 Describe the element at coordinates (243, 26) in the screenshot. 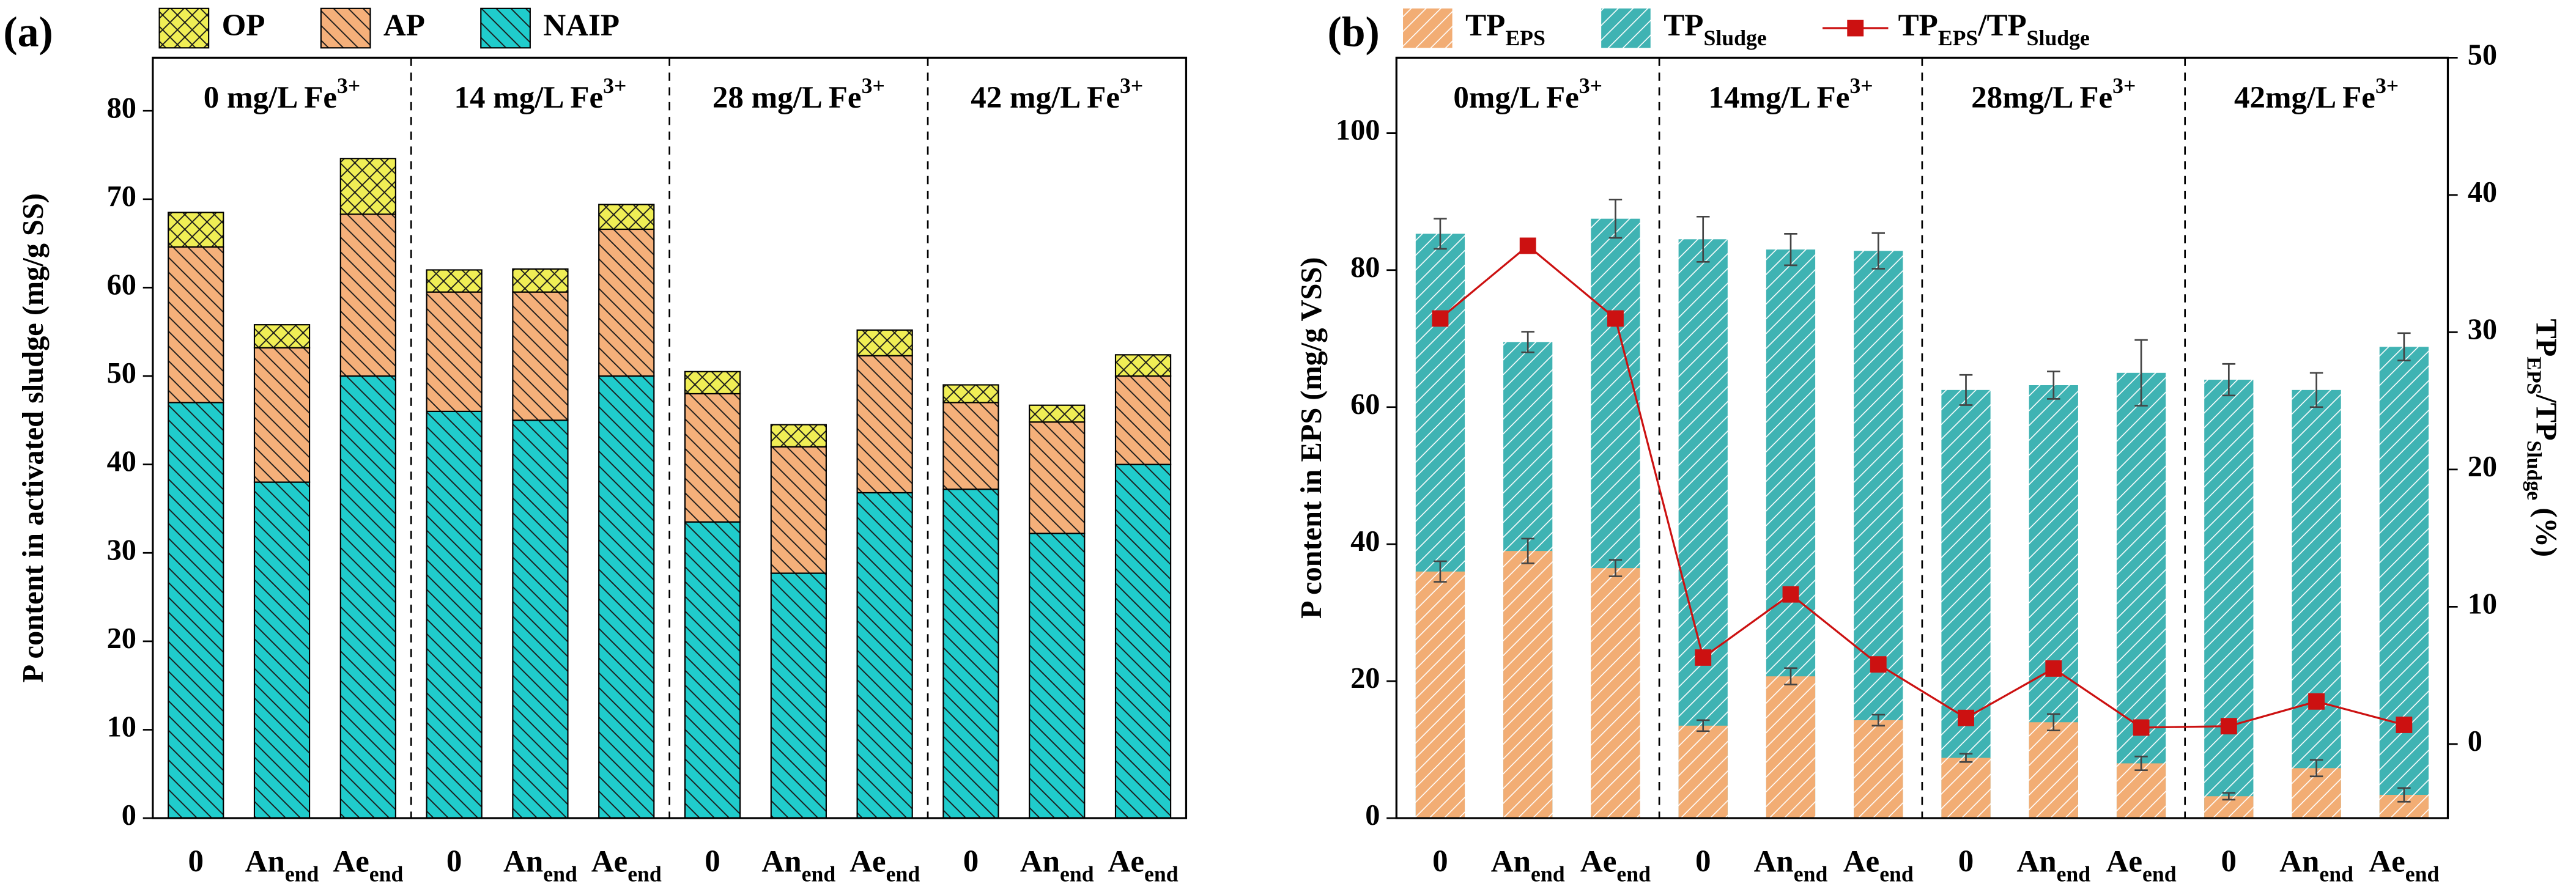

I see `legend-label: OP` at that location.